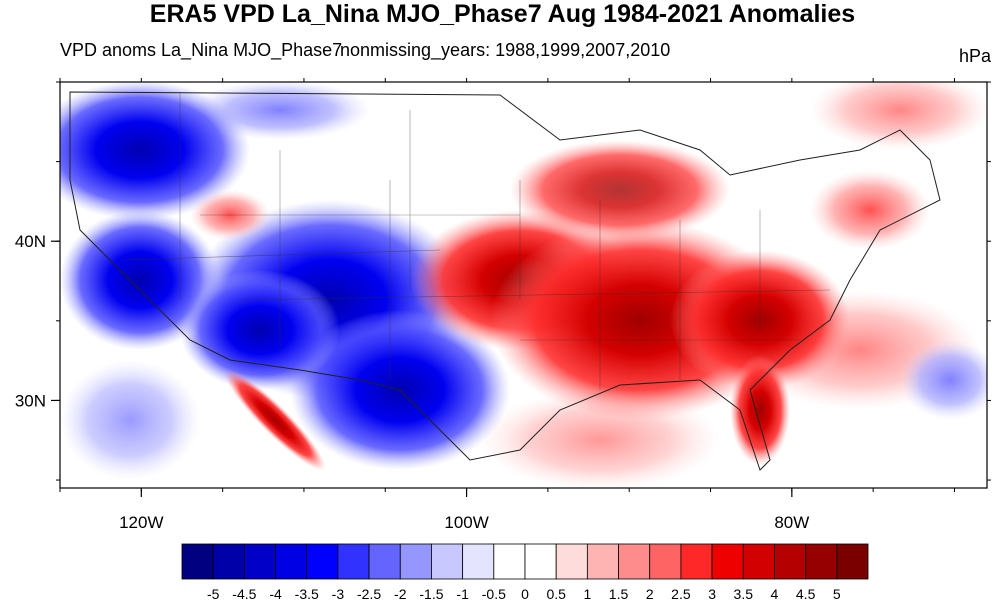  What do you see at coordinates (30, 400) in the screenshot?
I see `y-tick-label: 30N` at bounding box center [30, 400].